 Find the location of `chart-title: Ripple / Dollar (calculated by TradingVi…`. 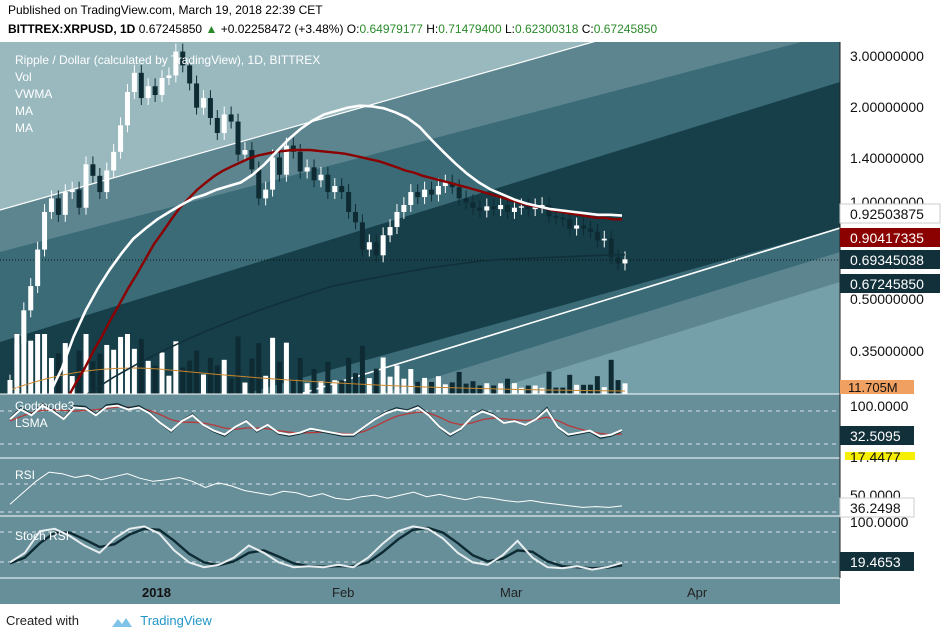

chart-title: Ripple / Dollar (calculated by TradingVi… is located at coordinates (167, 60).